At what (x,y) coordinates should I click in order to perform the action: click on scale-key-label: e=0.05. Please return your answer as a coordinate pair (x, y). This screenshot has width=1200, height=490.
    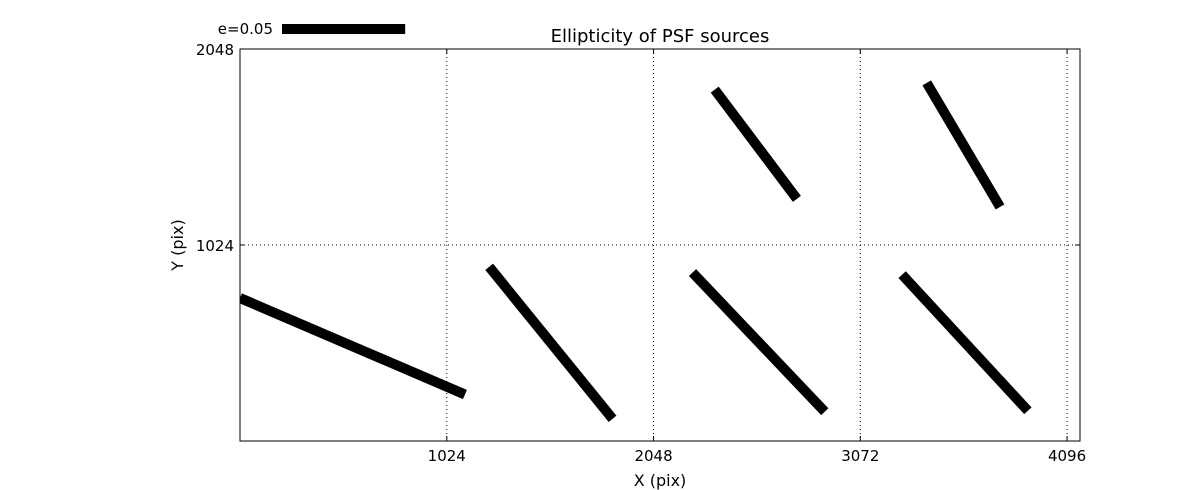
    Looking at the image, I should click on (245, 29).